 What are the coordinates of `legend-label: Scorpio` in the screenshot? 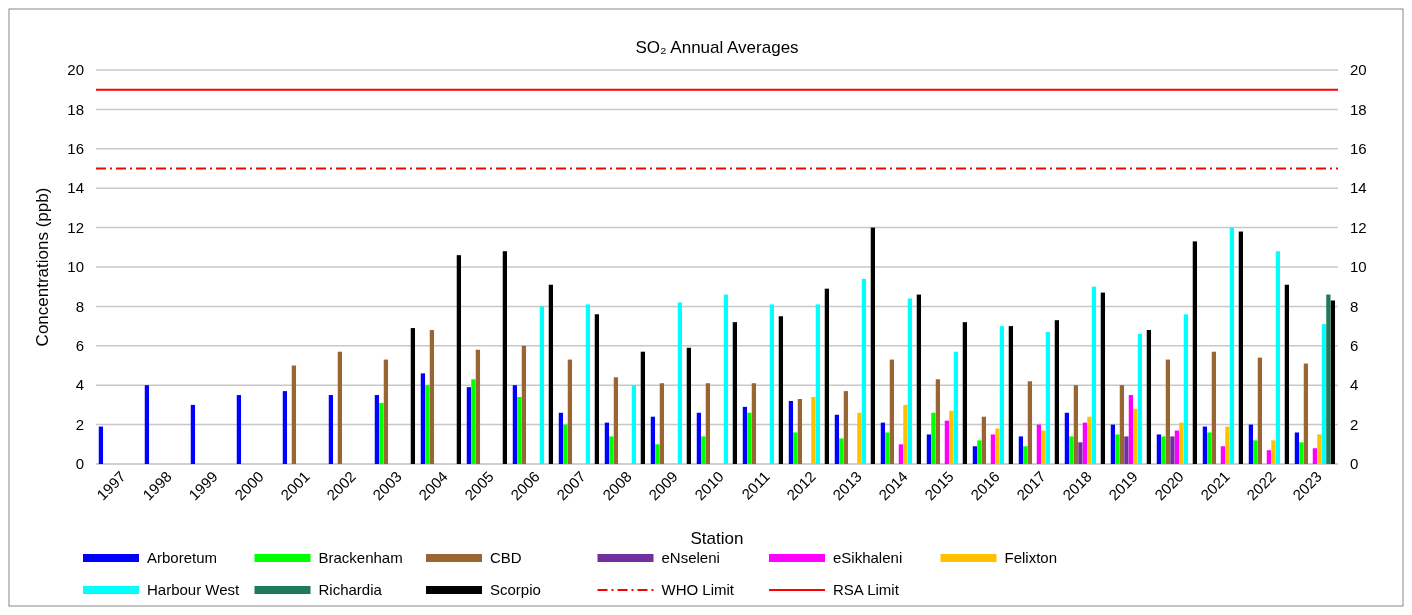 It's located at (515, 590).